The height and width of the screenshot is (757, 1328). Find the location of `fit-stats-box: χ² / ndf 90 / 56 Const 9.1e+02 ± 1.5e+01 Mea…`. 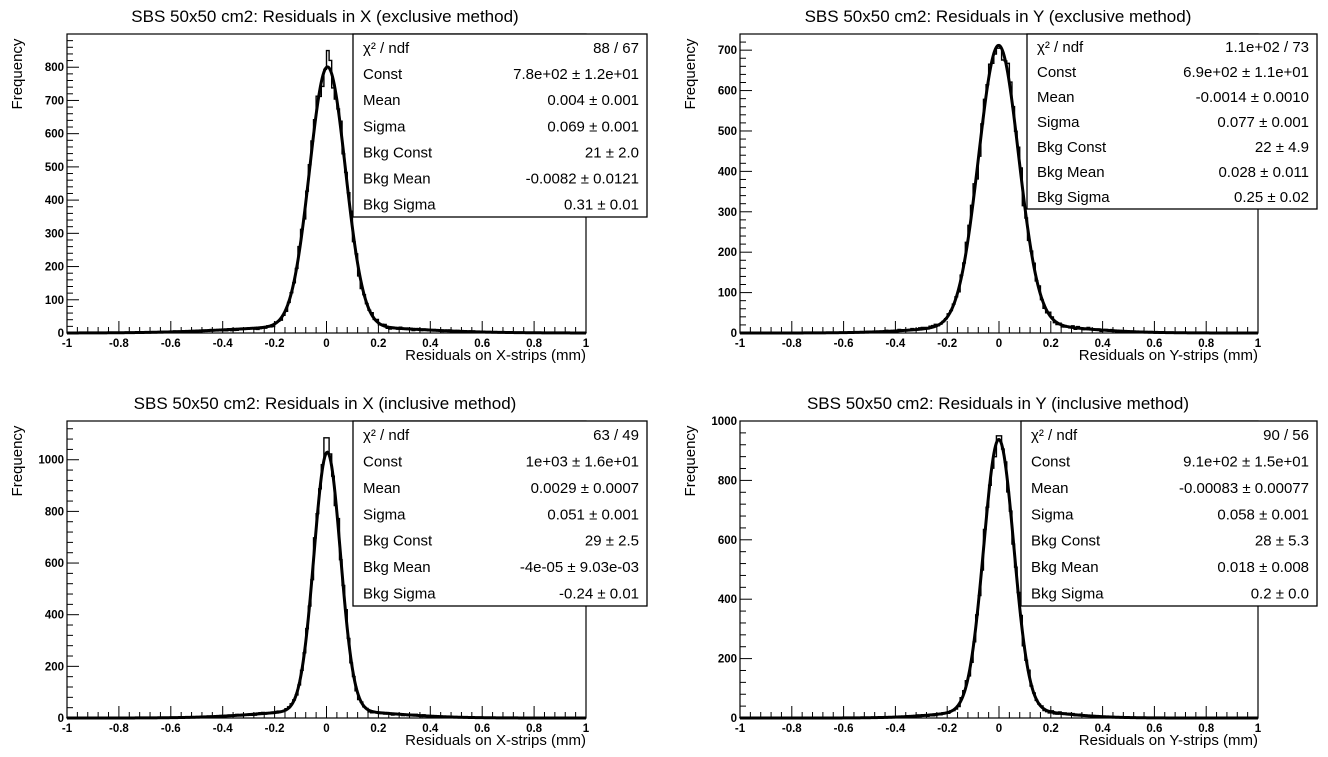

fit-stats-box: χ² / ndf 90 / 56 Const 9.1e+02 ± 1.5e+01 Mea… is located at coordinates (1169, 513).